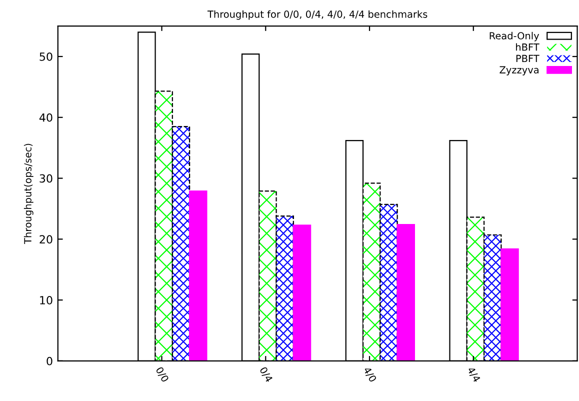 This screenshot has width=579, height=401. What do you see at coordinates (528, 47) in the screenshot?
I see `legend-label: hBFT` at bounding box center [528, 47].